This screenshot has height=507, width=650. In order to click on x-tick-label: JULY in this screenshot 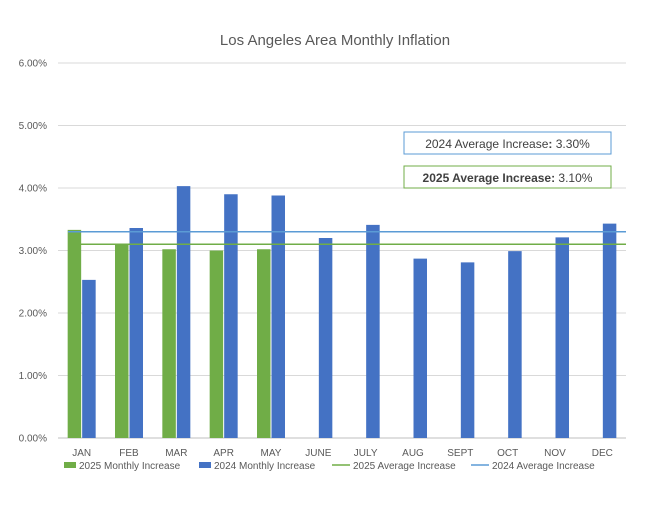, I will do `click(366, 453)`.